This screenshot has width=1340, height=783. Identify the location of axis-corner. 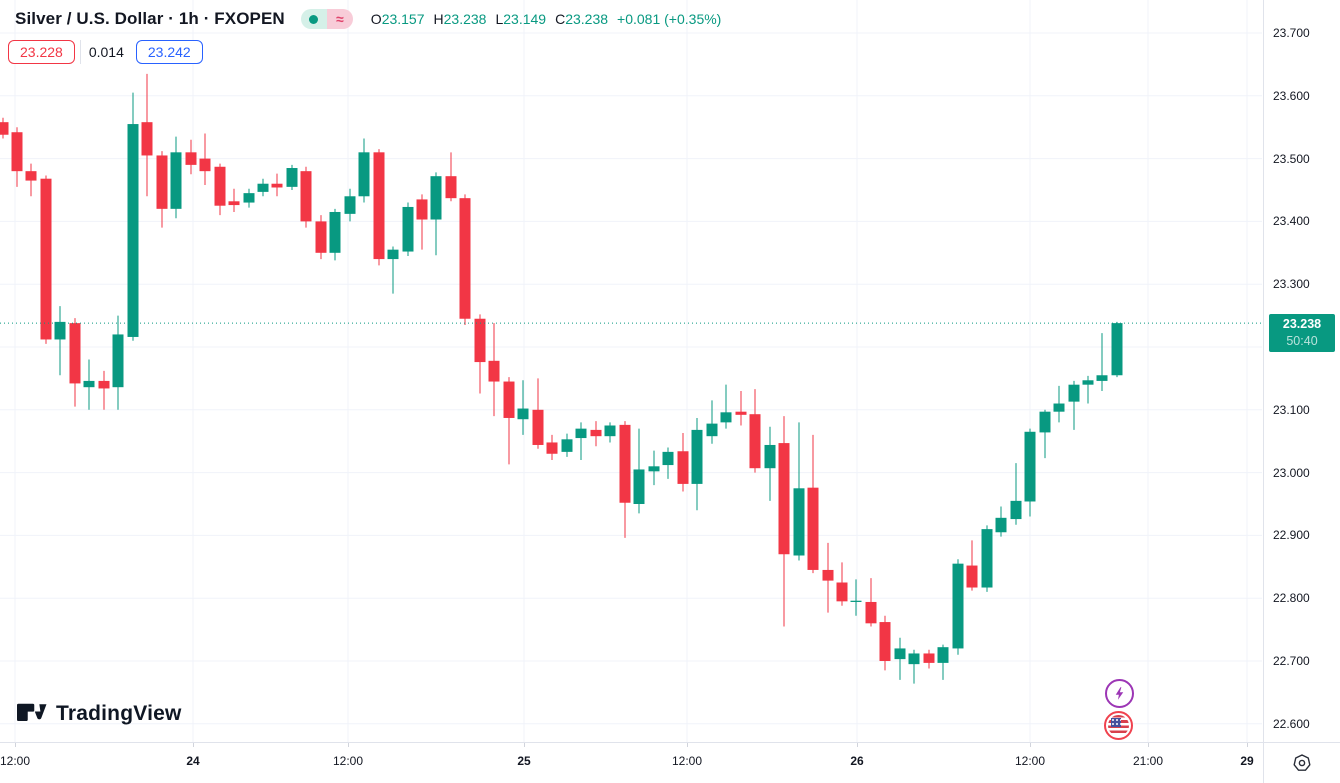
(1301, 762).